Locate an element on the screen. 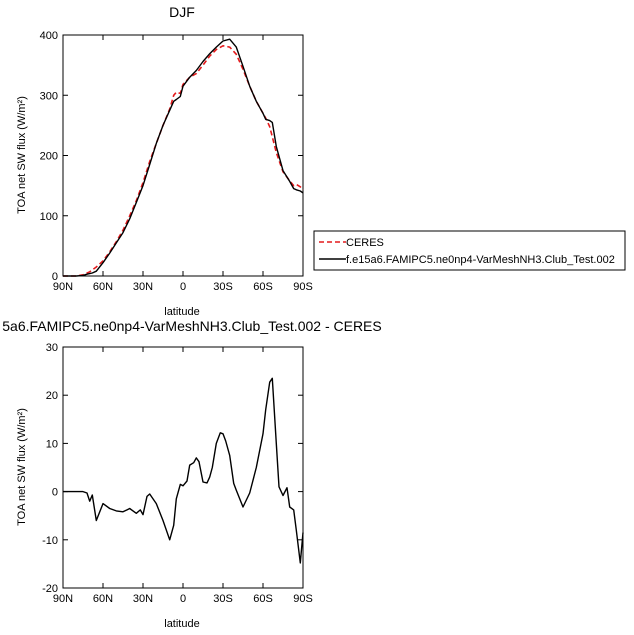 The height and width of the screenshot is (635, 634). bottom-ytick-label: -10 is located at coordinates (50, 541).